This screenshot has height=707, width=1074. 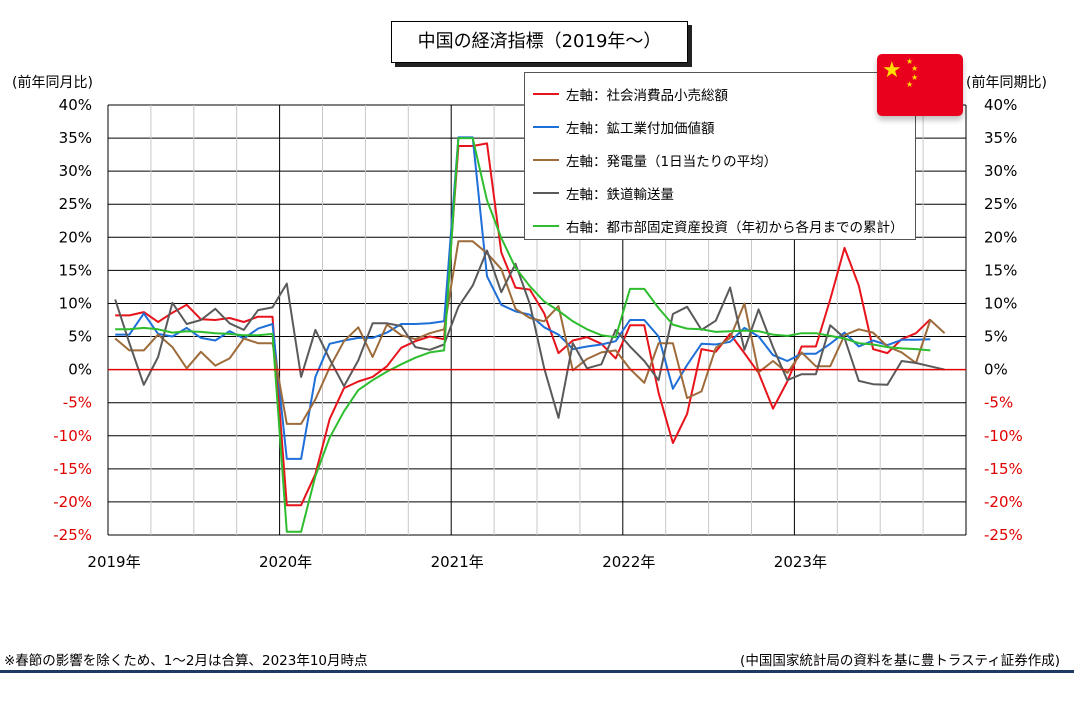 I want to click on legend-item-rail: 左軸：鉄道輸送量, so click(x=720, y=192).